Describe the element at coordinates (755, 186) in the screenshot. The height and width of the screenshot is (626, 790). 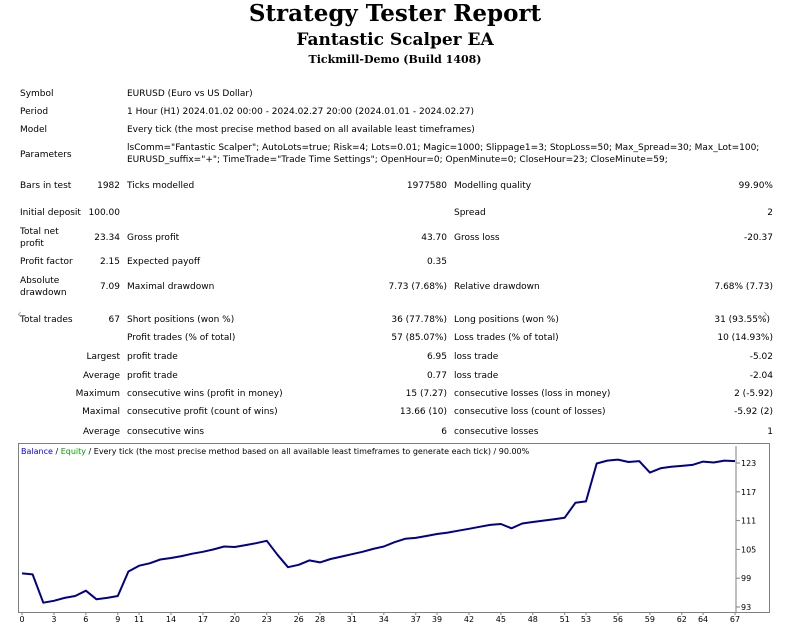
I see `quality-value: 99.90%` at that location.